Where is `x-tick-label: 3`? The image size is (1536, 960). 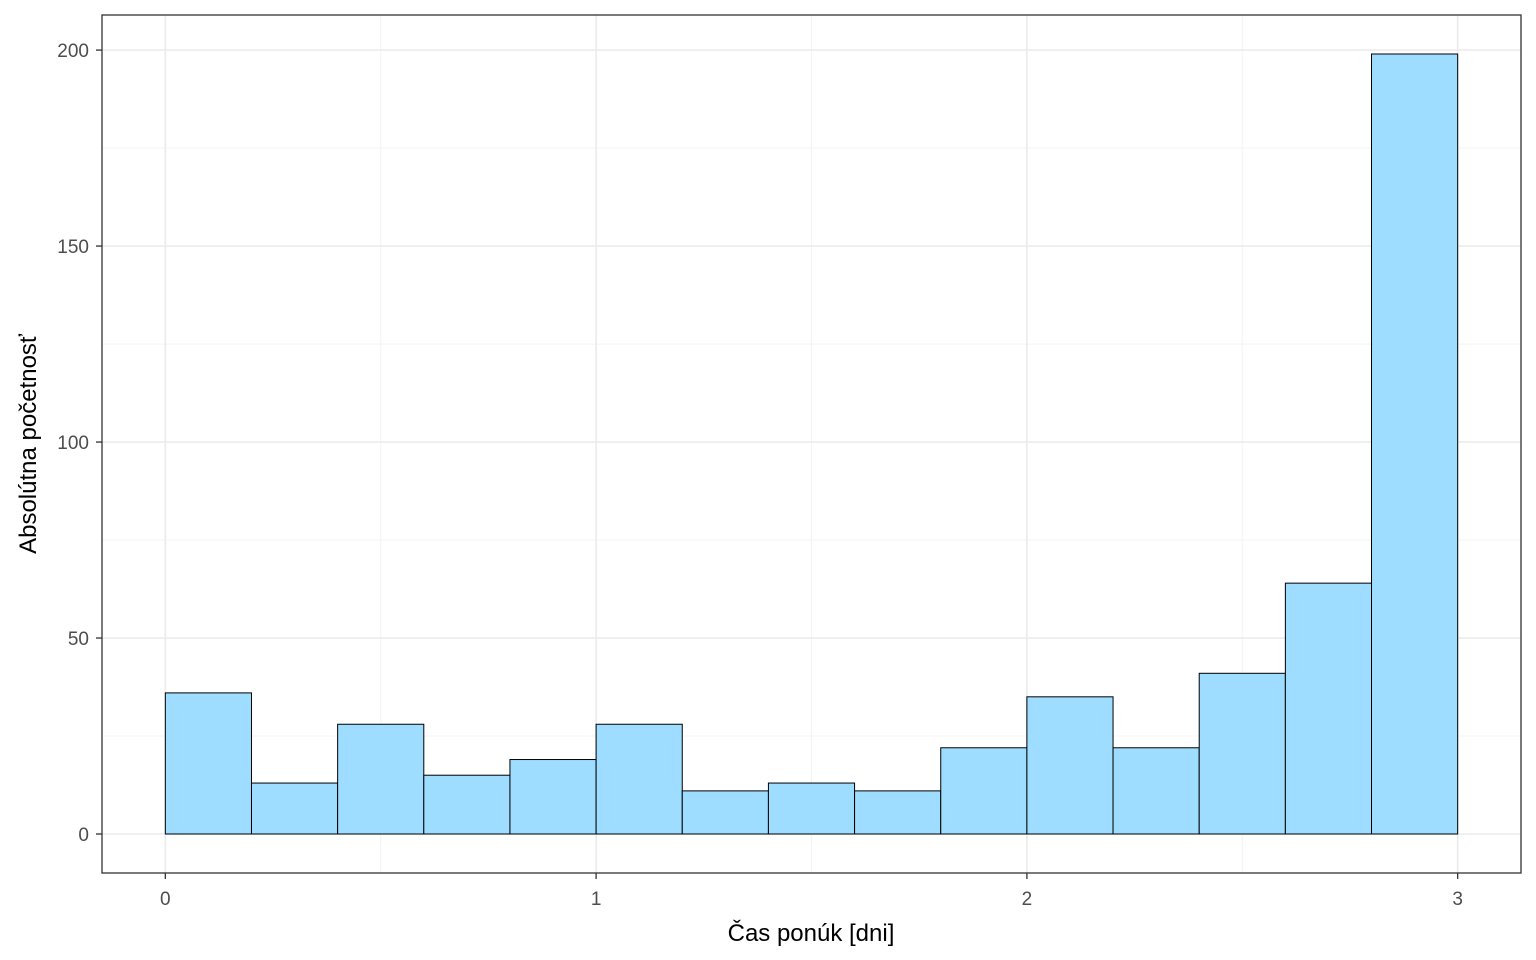 x-tick-label: 3 is located at coordinates (1457, 899).